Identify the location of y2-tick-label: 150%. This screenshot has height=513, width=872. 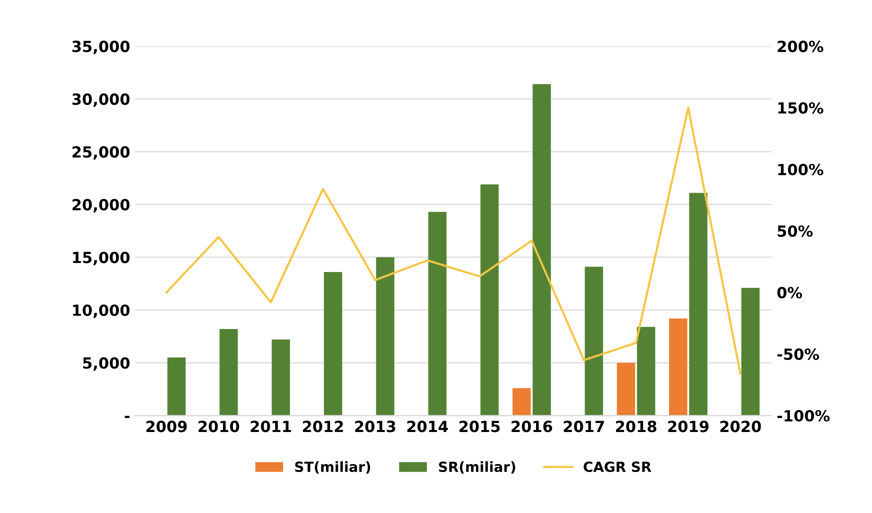
(801, 108).